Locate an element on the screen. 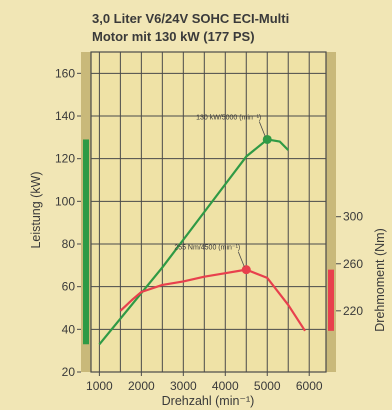  right-y-axis-label: Drehmoment (Nm) is located at coordinates (380, 280).